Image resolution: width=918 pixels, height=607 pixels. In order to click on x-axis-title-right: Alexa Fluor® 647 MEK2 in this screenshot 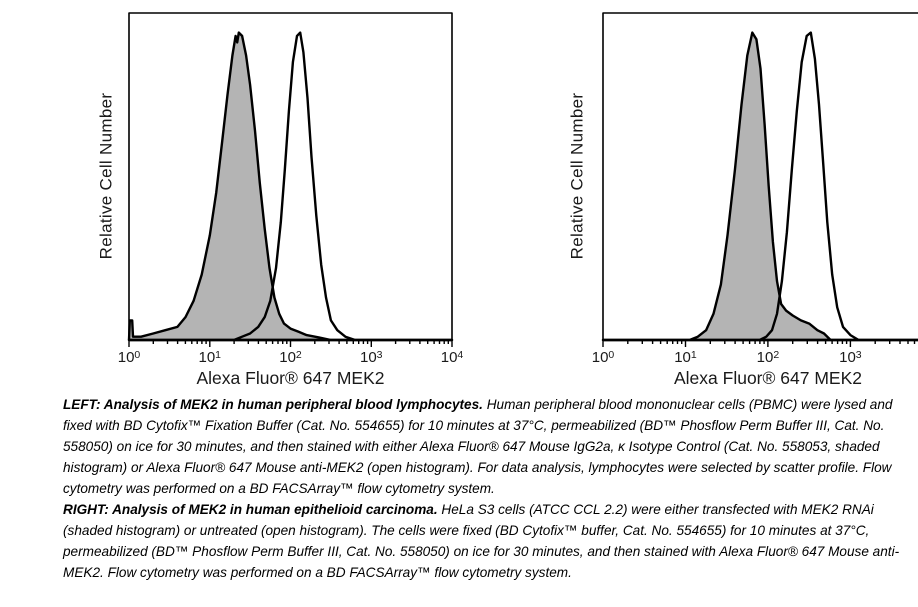, I will do `click(768, 378)`.